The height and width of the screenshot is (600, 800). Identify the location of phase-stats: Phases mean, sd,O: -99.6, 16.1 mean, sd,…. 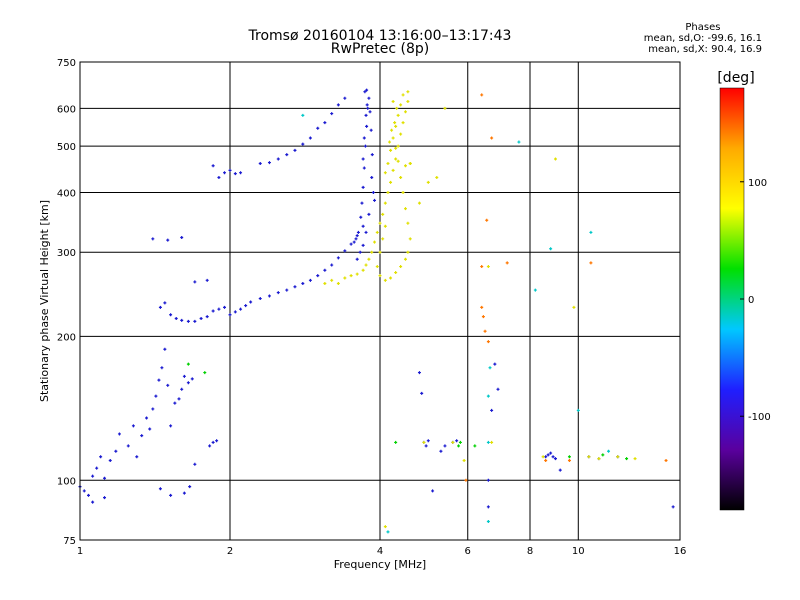
(703, 38).